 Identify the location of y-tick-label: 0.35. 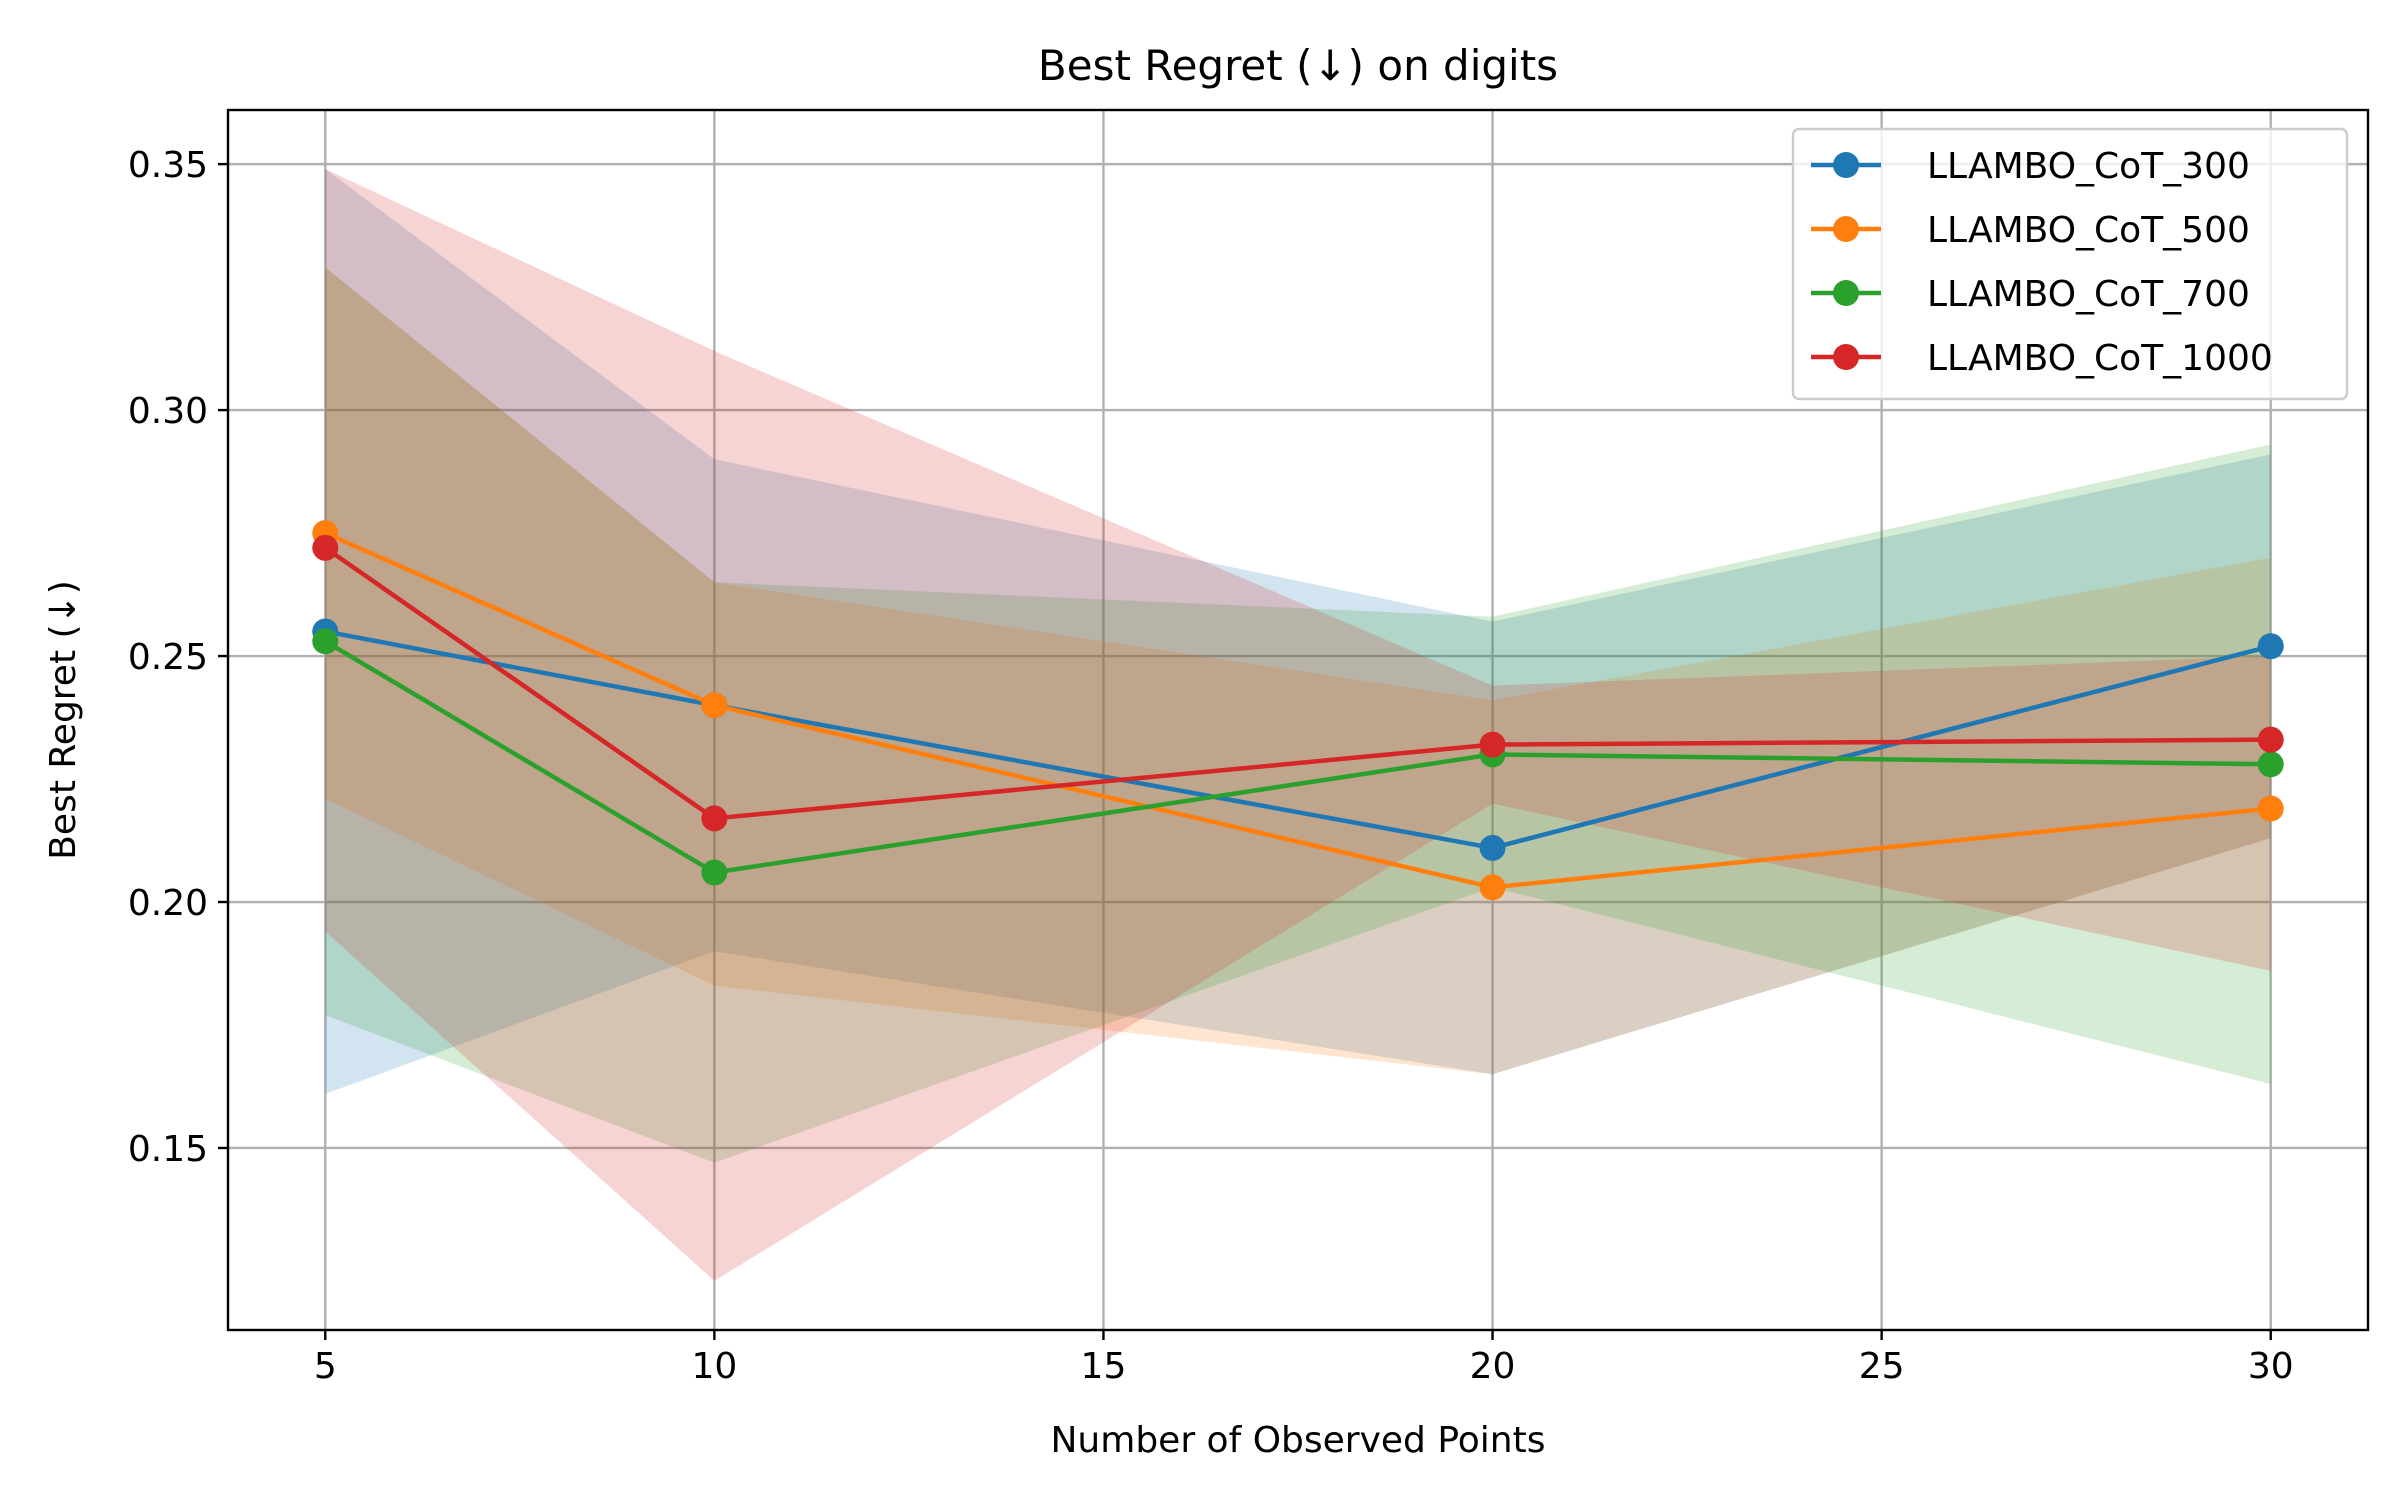
(168, 165).